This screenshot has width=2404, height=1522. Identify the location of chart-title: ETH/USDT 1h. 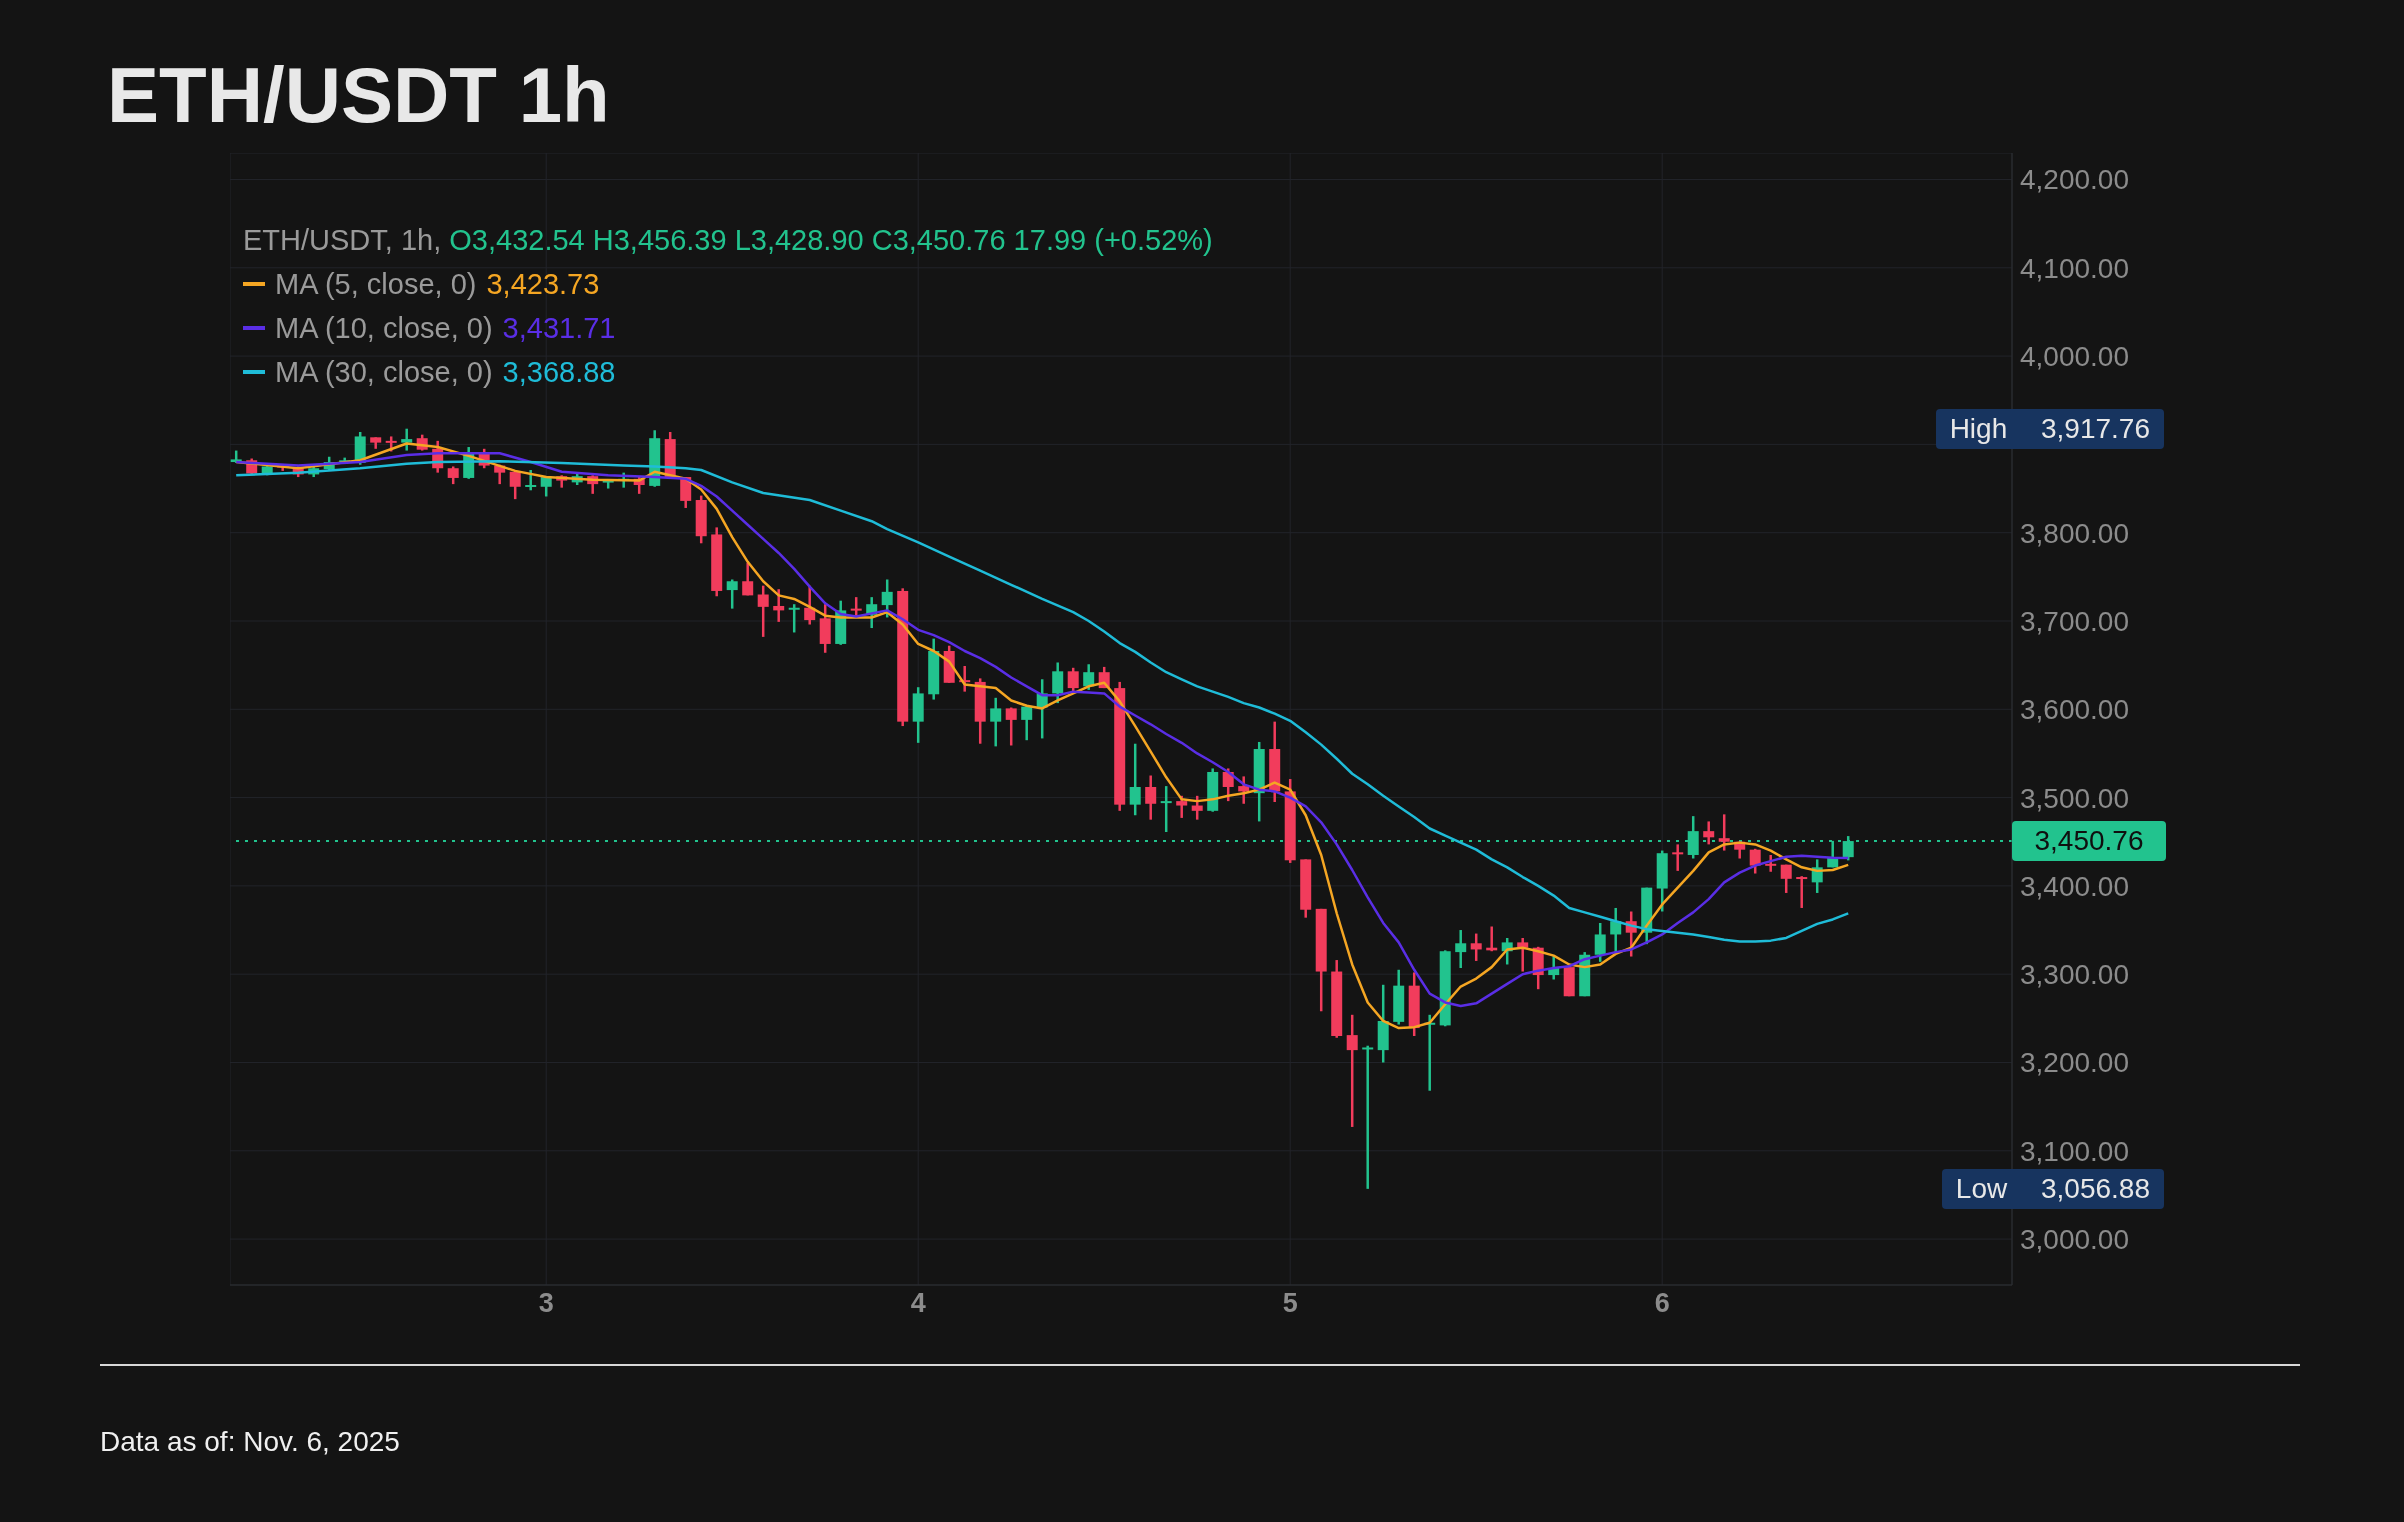
(358, 95).